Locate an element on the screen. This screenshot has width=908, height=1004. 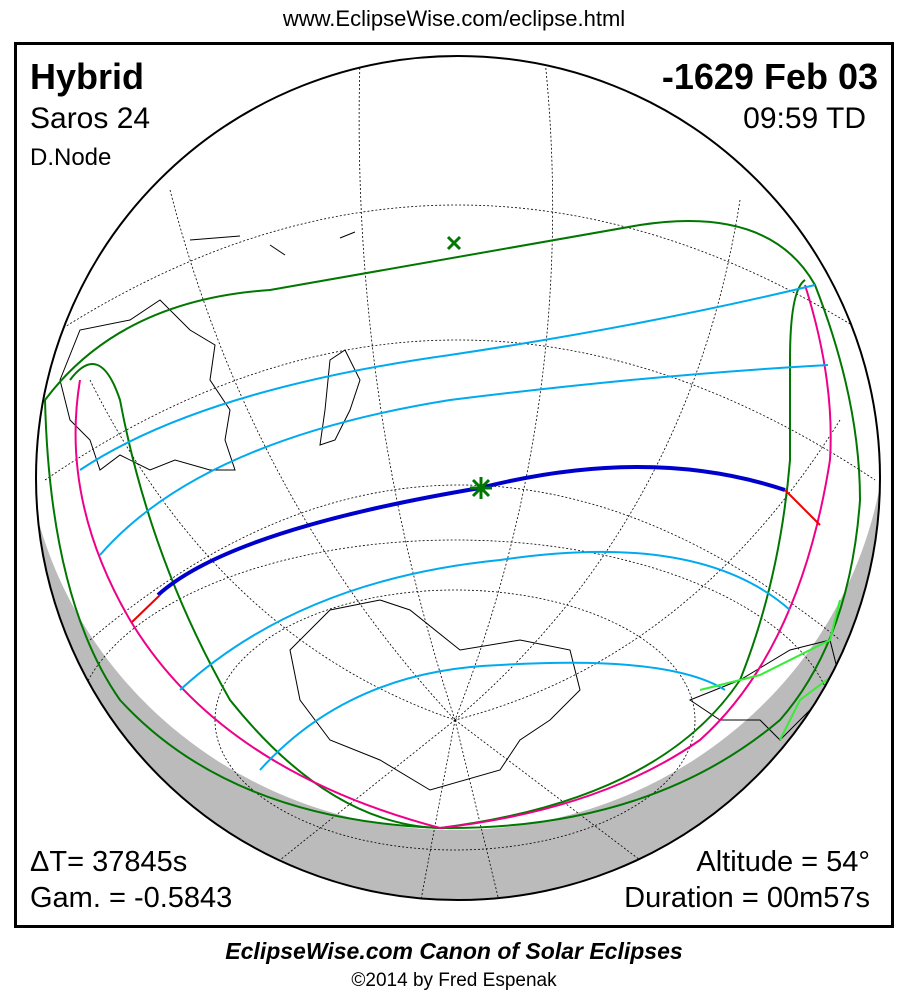
footer-title: EclipseWise.com Canon of Solar Eclipses is located at coordinates (454, 951).